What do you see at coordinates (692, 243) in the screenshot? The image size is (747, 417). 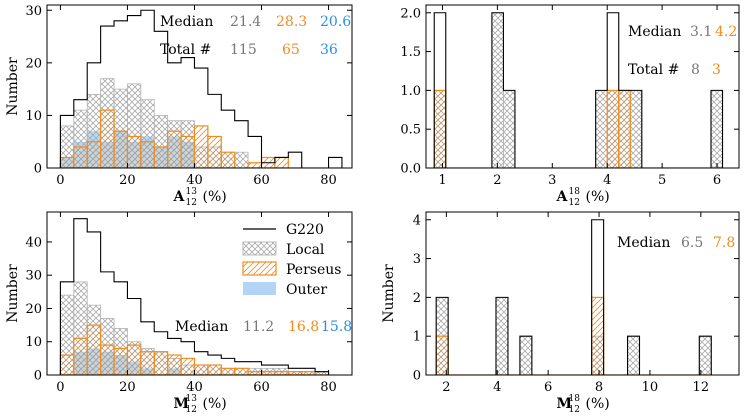 I see `median-value: 6.5` at bounding box center [692, 243].